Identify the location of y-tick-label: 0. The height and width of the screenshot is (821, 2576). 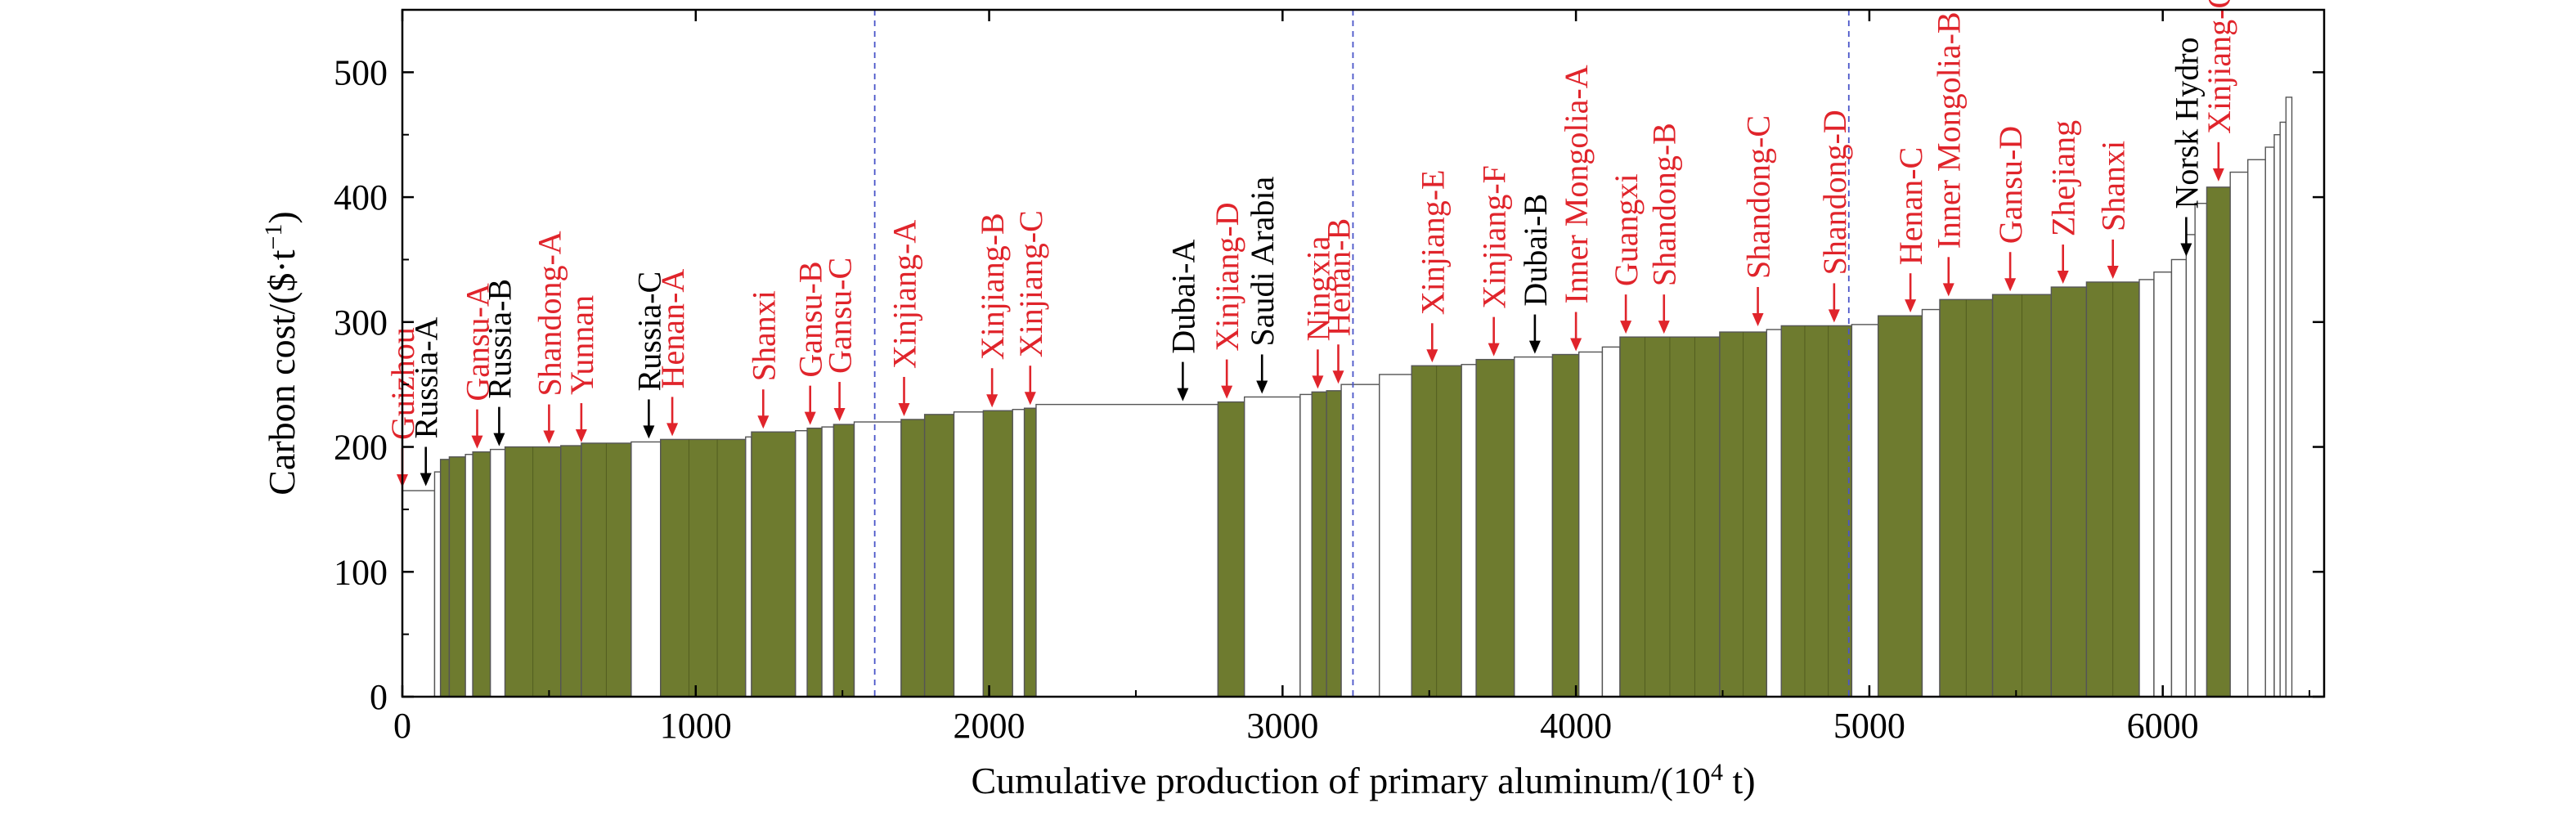
(379, 697).